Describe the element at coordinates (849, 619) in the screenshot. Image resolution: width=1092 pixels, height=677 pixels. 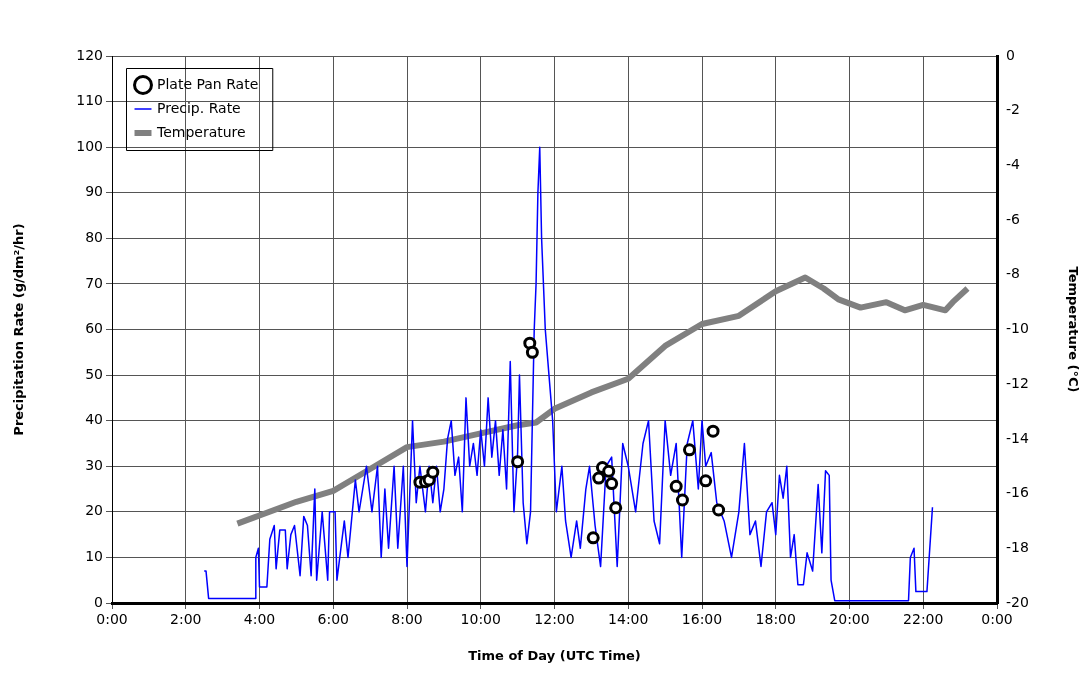
I see `x-tick-label: 20:00` at that location.